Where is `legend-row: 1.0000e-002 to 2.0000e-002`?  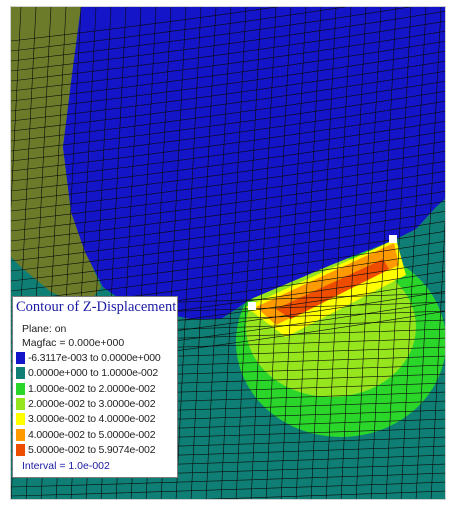
legend-row: 1.0000e-002 to 2.0000e-002 is located at coordinates (86, 389).